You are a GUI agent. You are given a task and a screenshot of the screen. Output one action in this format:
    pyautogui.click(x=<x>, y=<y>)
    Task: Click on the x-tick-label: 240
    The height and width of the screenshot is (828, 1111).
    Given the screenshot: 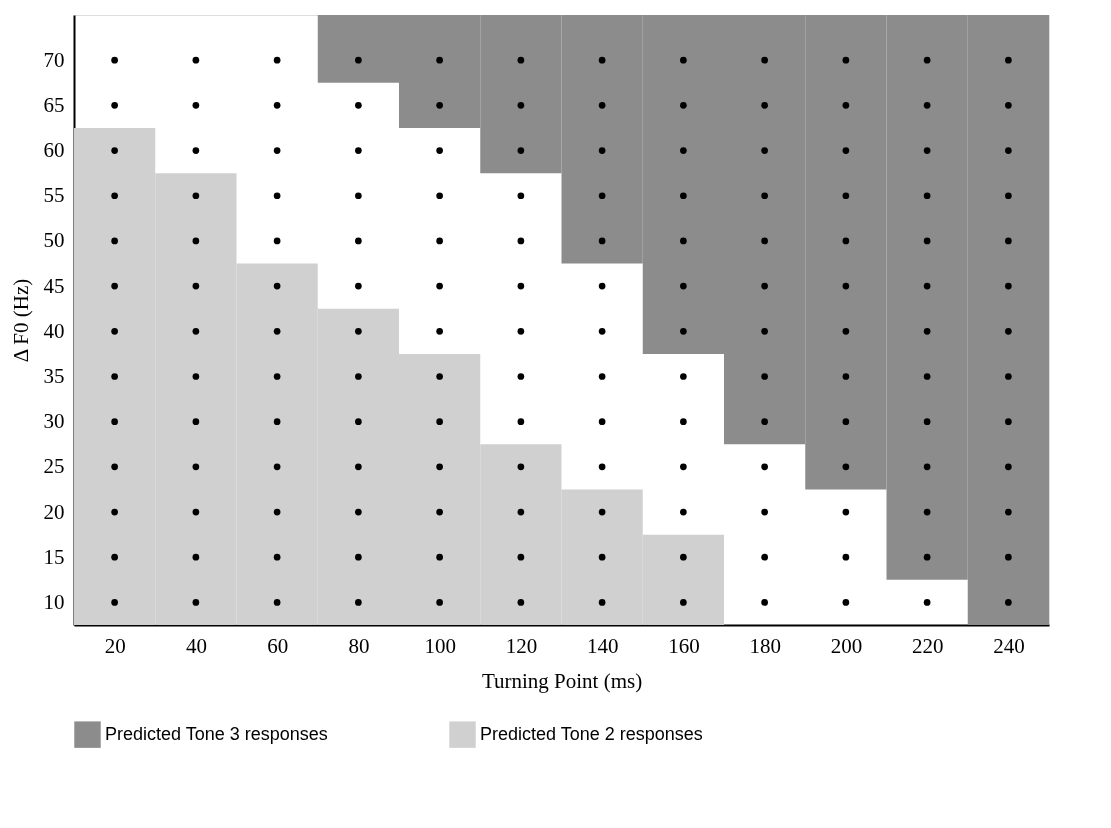 What is the action you would take?
    pyautogui.click(x=1009, y=645)
    